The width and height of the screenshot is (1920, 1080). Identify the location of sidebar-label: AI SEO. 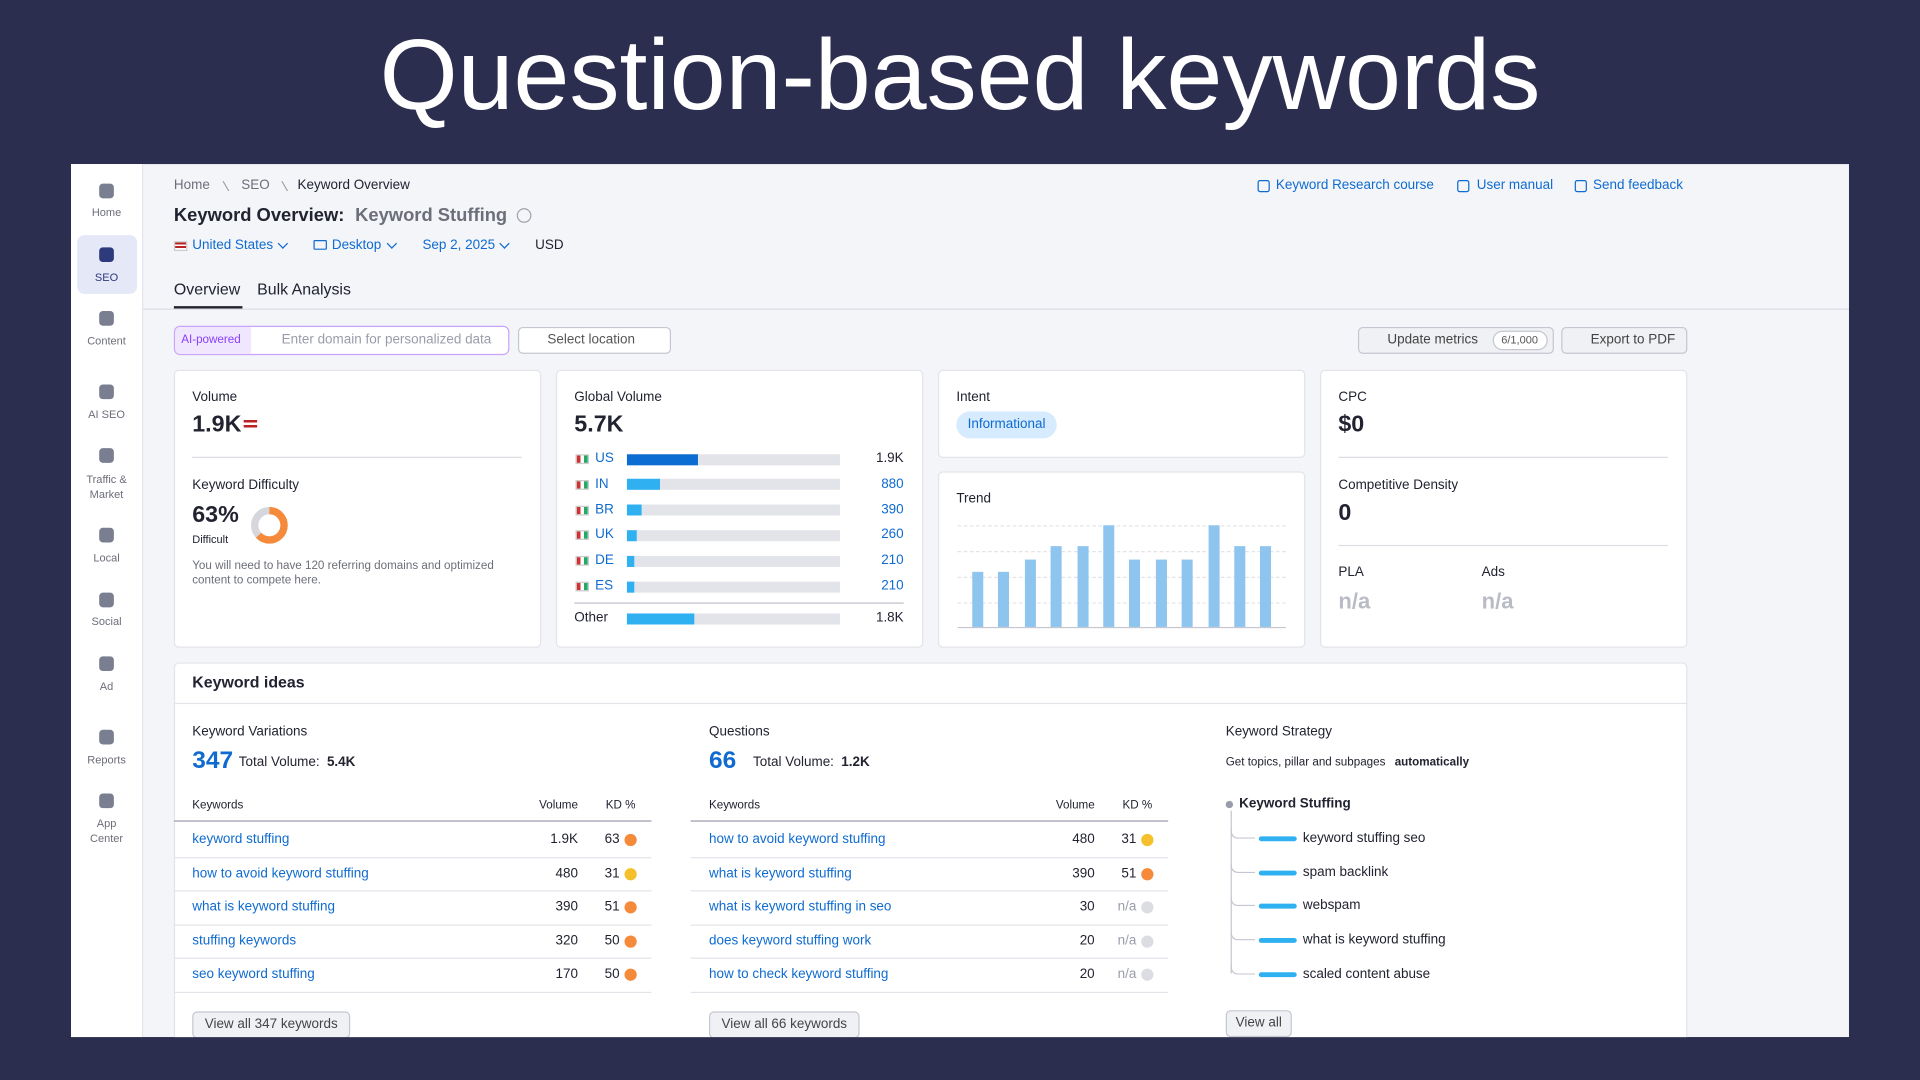
(106, 414).